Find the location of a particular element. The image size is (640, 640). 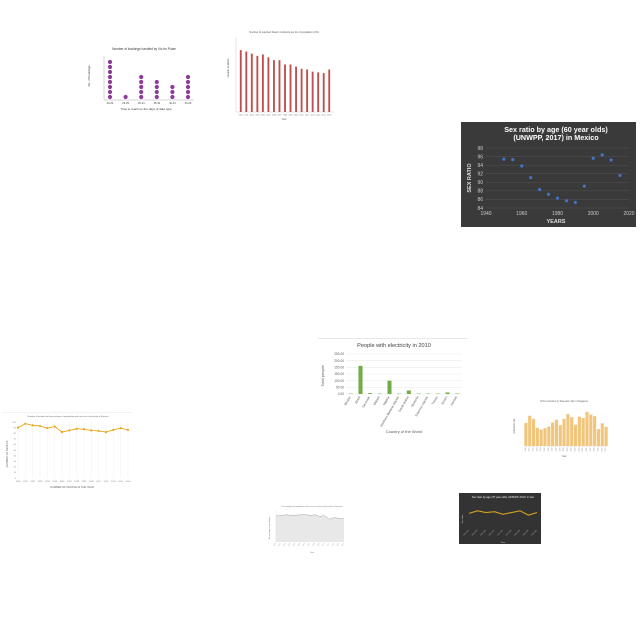

x-tick-label: 1985-1990 is located at coordinates (525, 533).